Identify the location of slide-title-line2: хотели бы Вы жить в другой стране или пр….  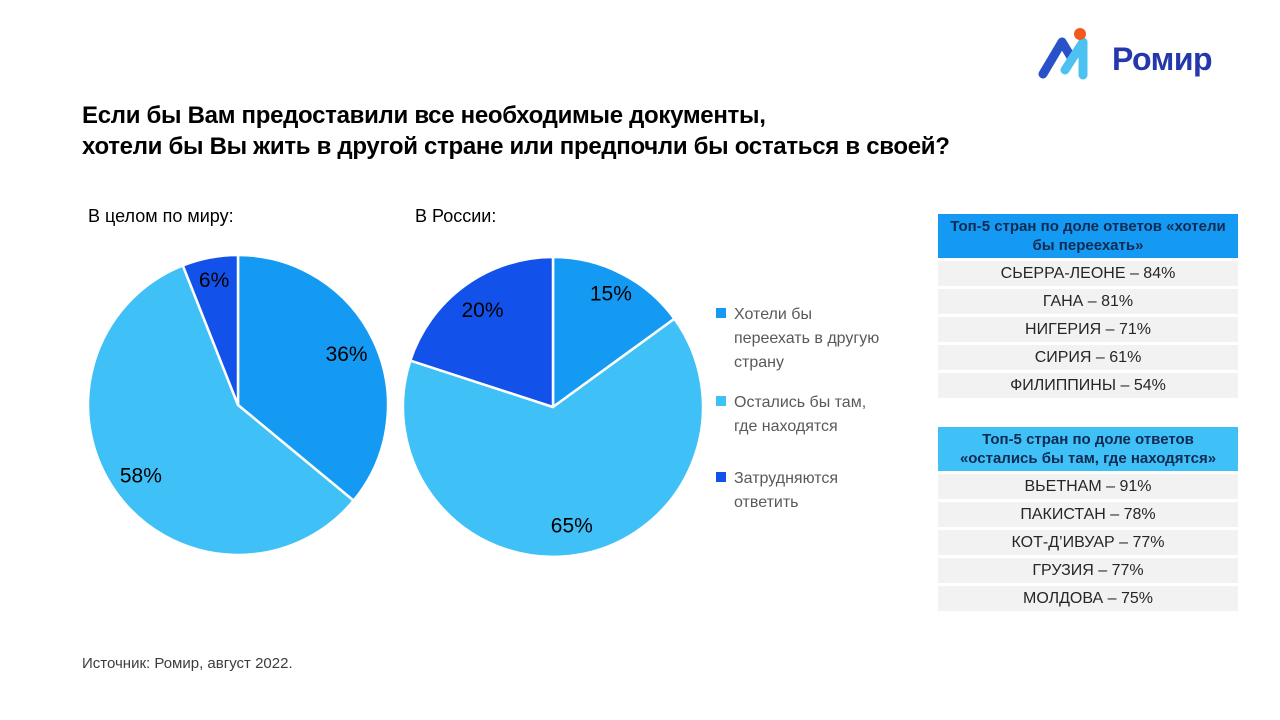
(516, 146).